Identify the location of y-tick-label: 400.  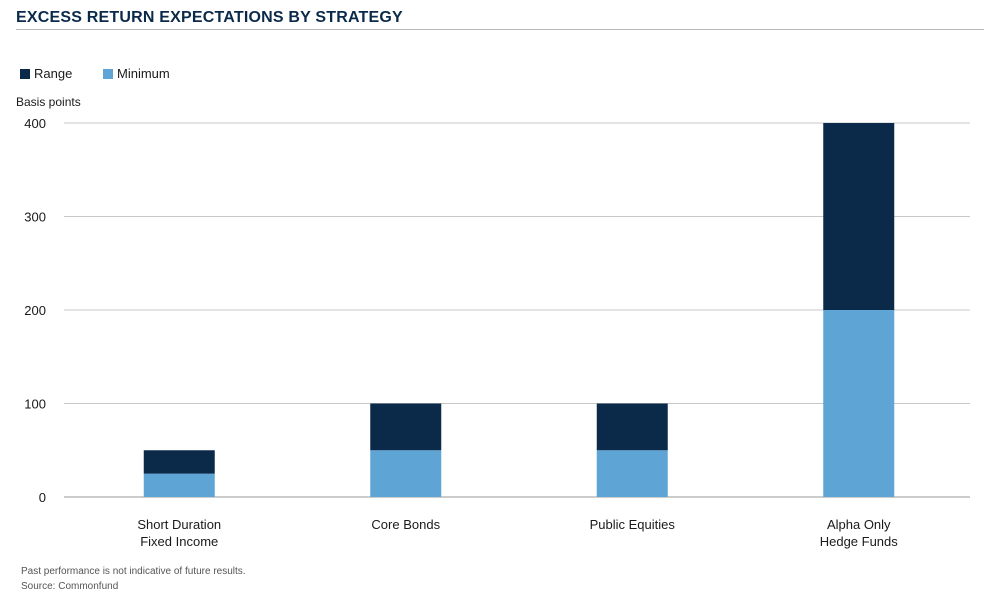
(35, 123).